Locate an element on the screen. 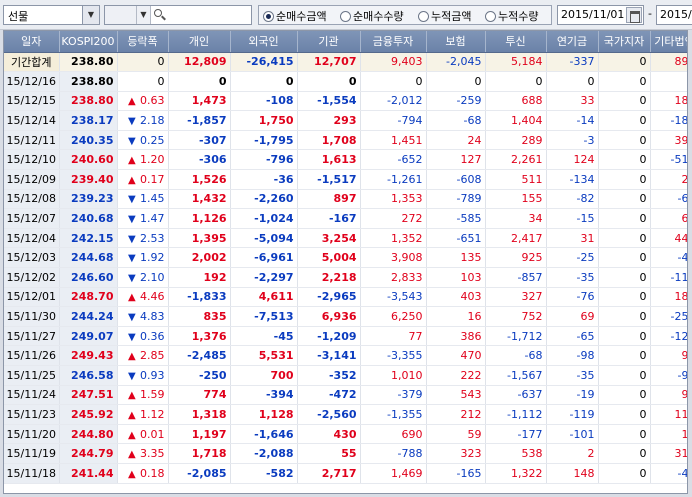 The image size is (692, 497). column-header: 금융투자 is located at coordinates (393, 42).